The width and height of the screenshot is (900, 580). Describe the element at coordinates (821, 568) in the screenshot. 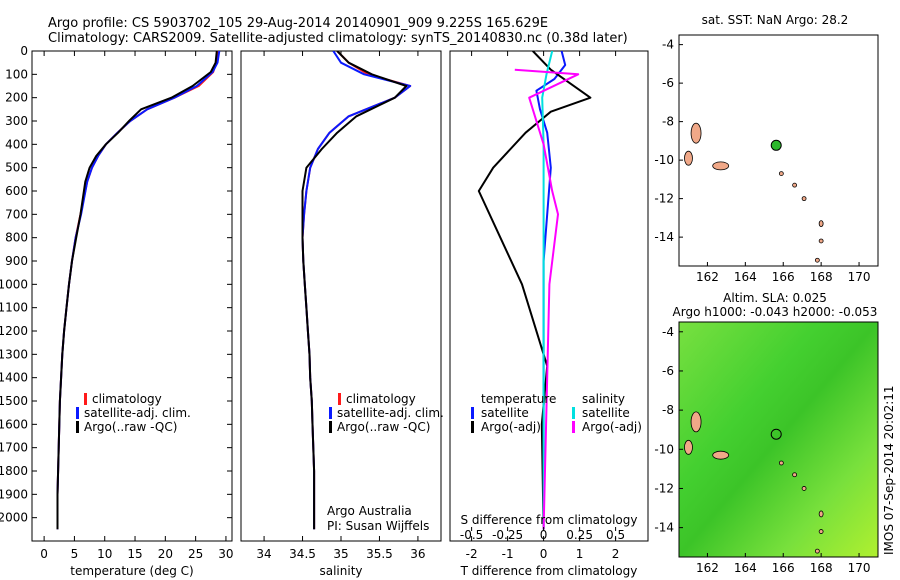

I see `lon-tick-label: 168` at that location.